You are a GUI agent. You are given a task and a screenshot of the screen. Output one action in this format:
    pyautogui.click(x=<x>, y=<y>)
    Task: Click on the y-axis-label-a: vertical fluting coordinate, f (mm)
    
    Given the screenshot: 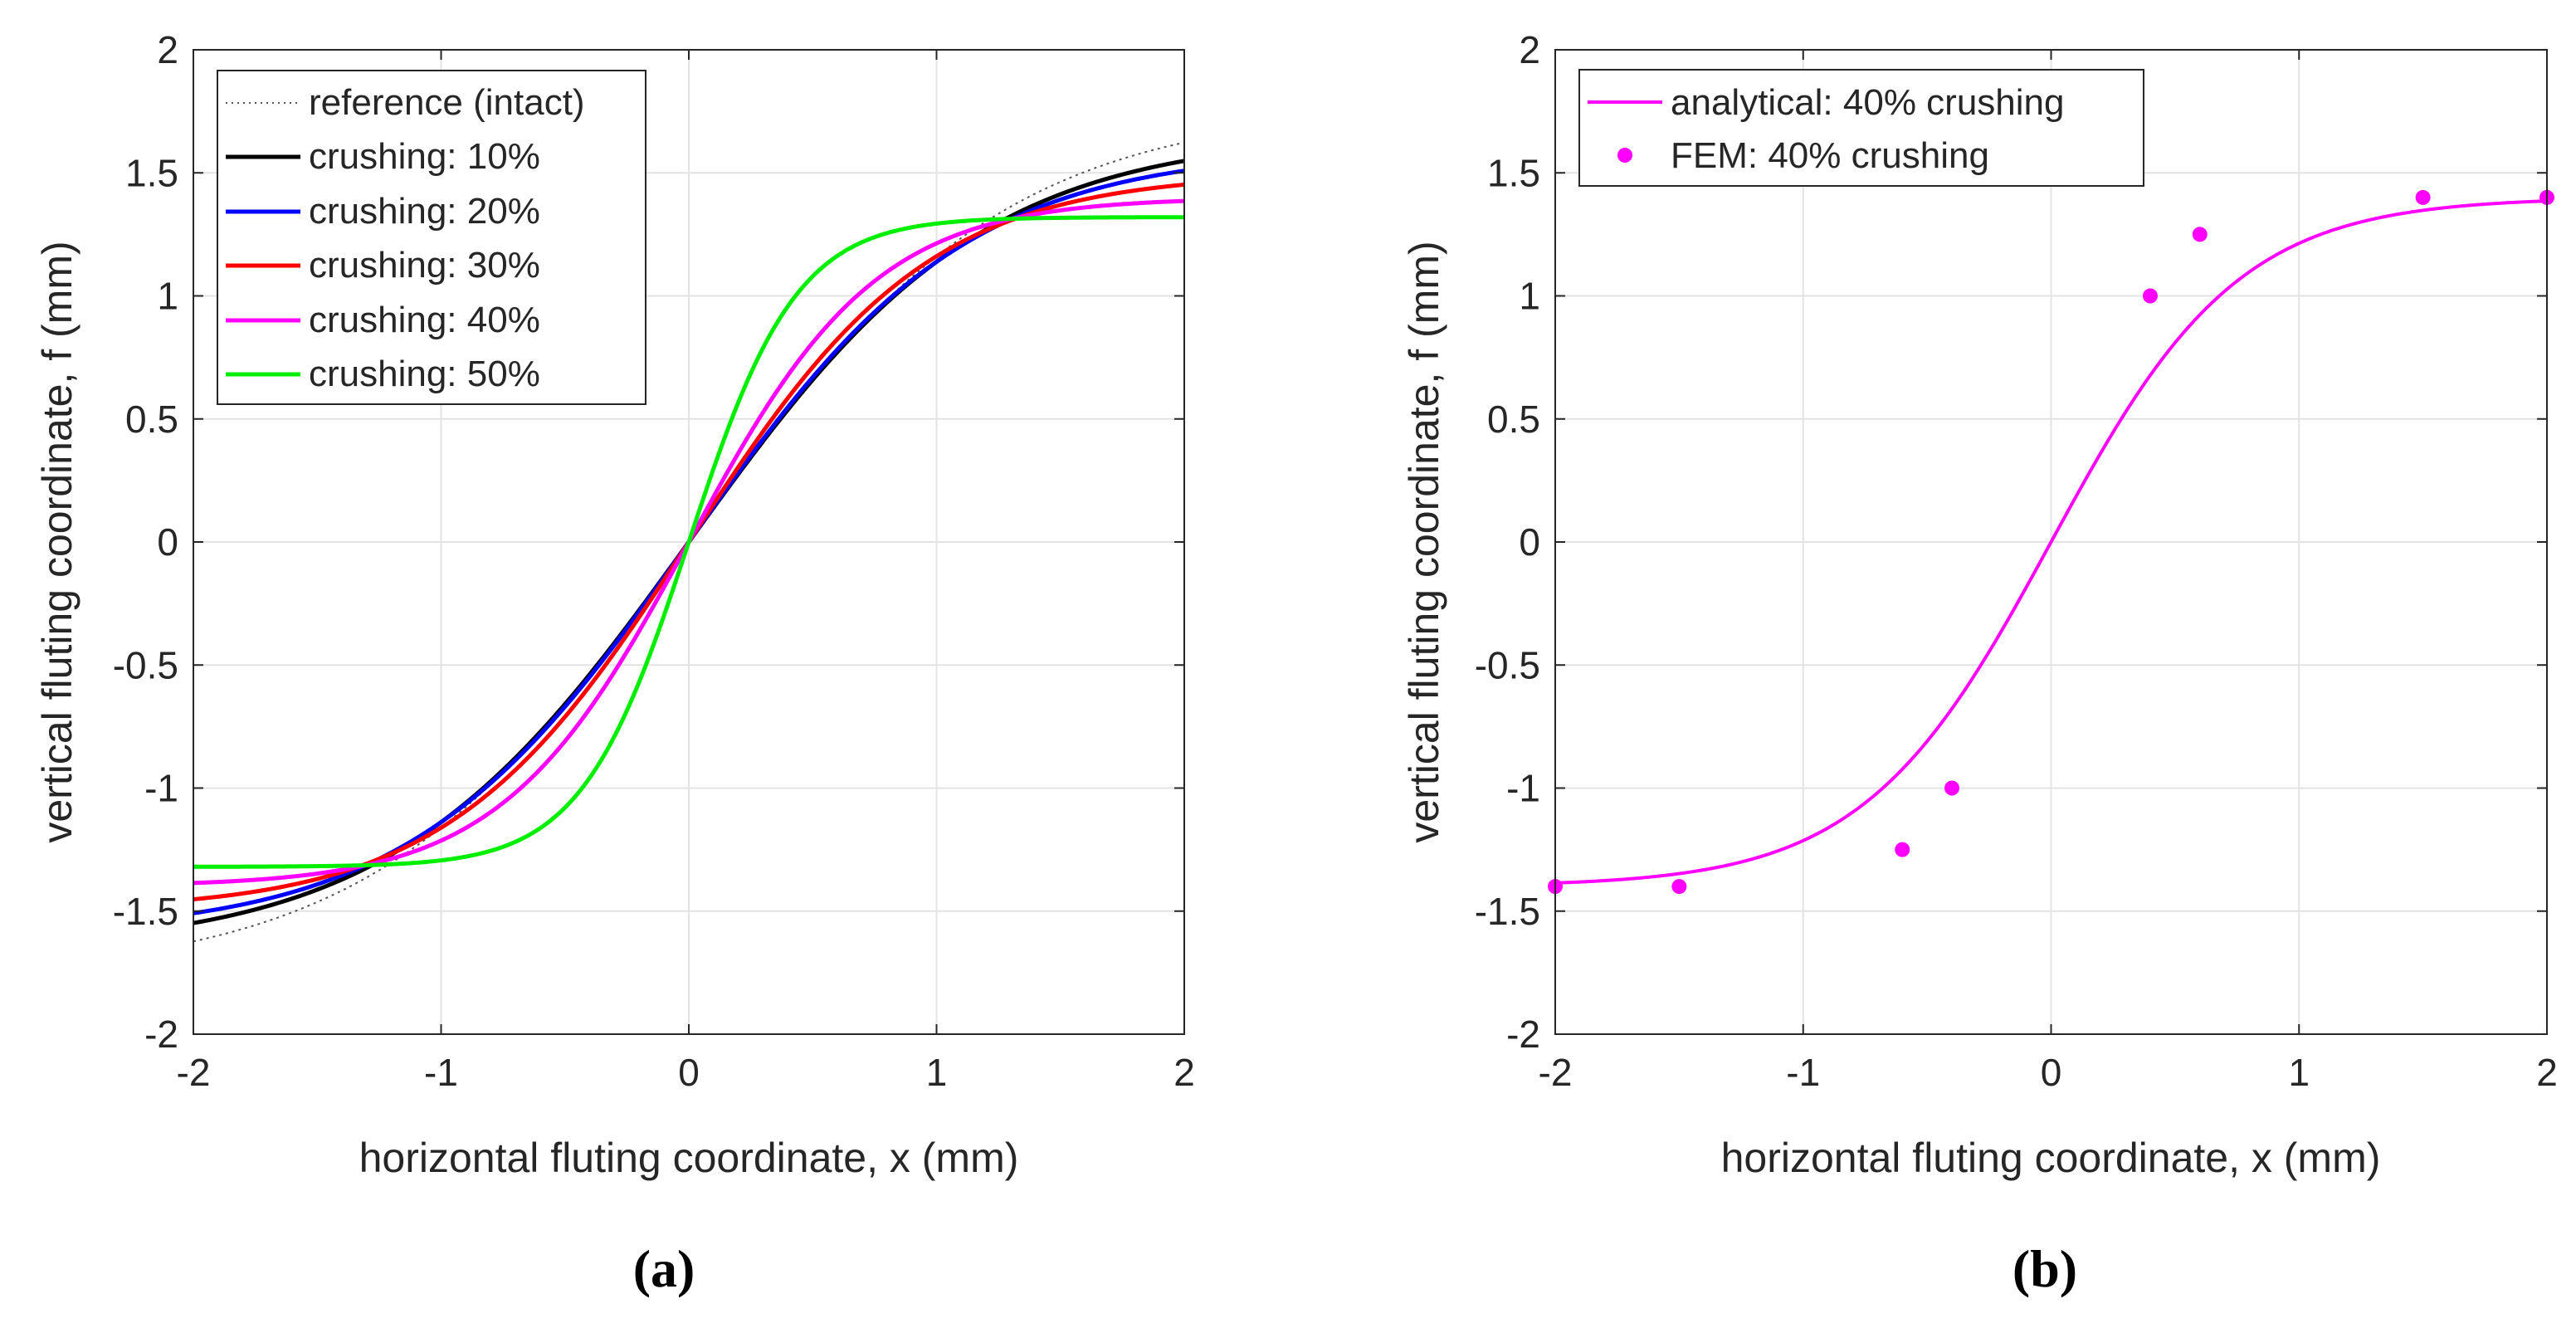 What is the action you would take?
    pyautogui.click(x=57, y=541)
    